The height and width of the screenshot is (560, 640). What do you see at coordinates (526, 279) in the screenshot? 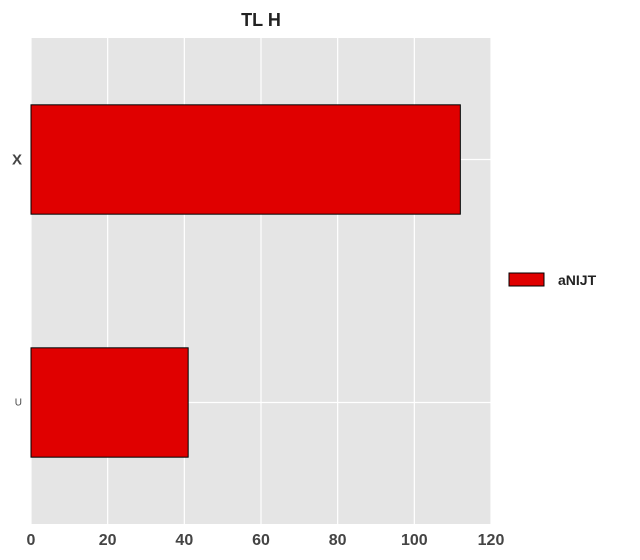
I see `legend-swatch` at bounding box center [526, 279].